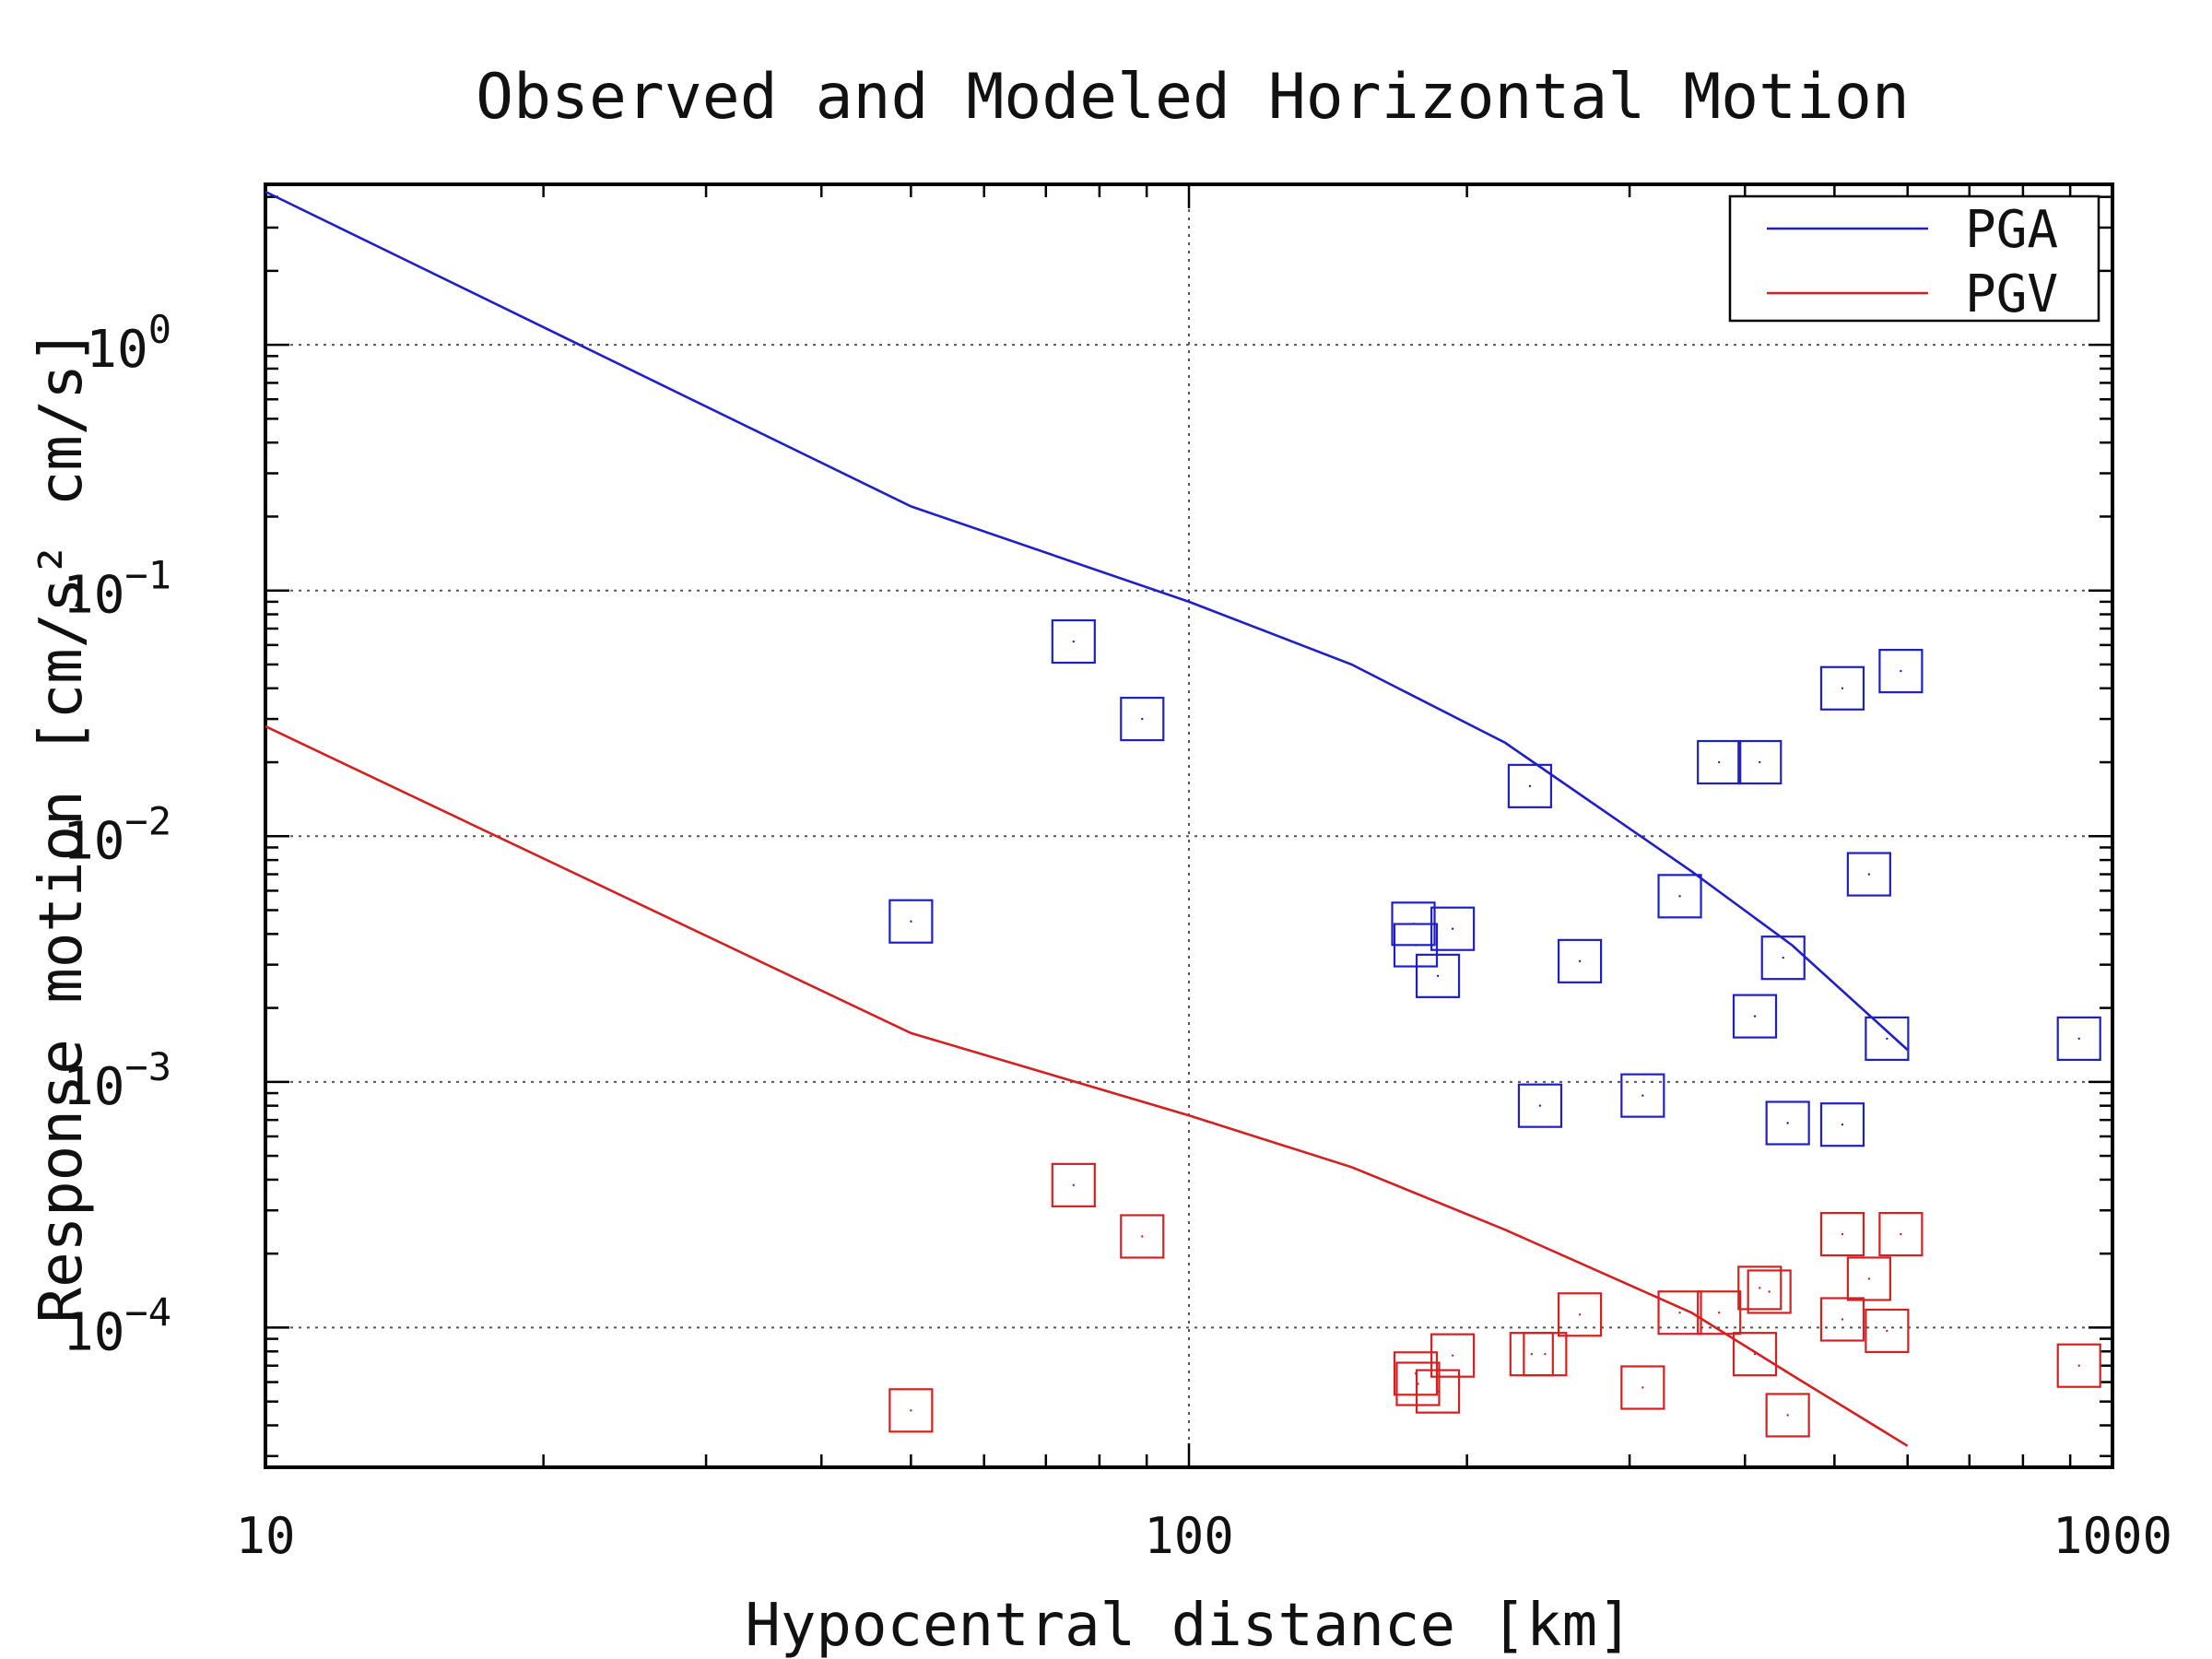 The height and width of the screenshot is (1659, 2212). I want to click on x-tick-label: 10, so click(265, 1536).